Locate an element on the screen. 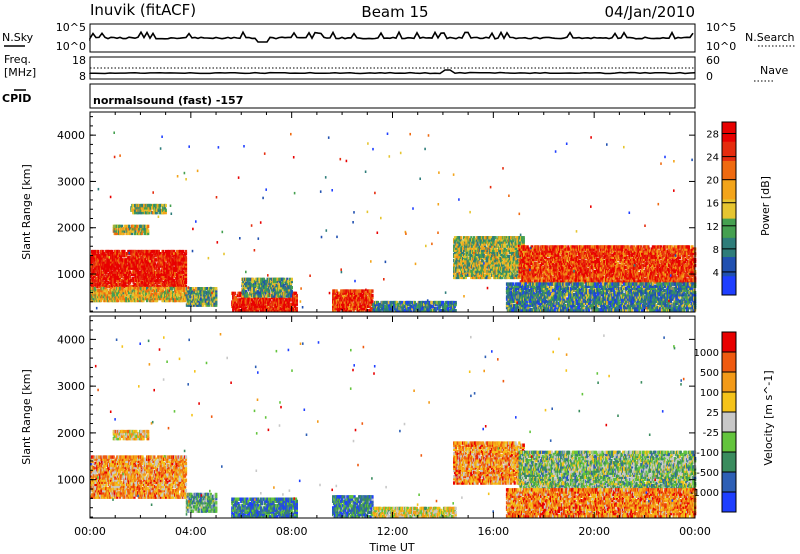 This screenshot has height=554, width=800. nave-tick-top: 60 is located at coordinates (713, 60).